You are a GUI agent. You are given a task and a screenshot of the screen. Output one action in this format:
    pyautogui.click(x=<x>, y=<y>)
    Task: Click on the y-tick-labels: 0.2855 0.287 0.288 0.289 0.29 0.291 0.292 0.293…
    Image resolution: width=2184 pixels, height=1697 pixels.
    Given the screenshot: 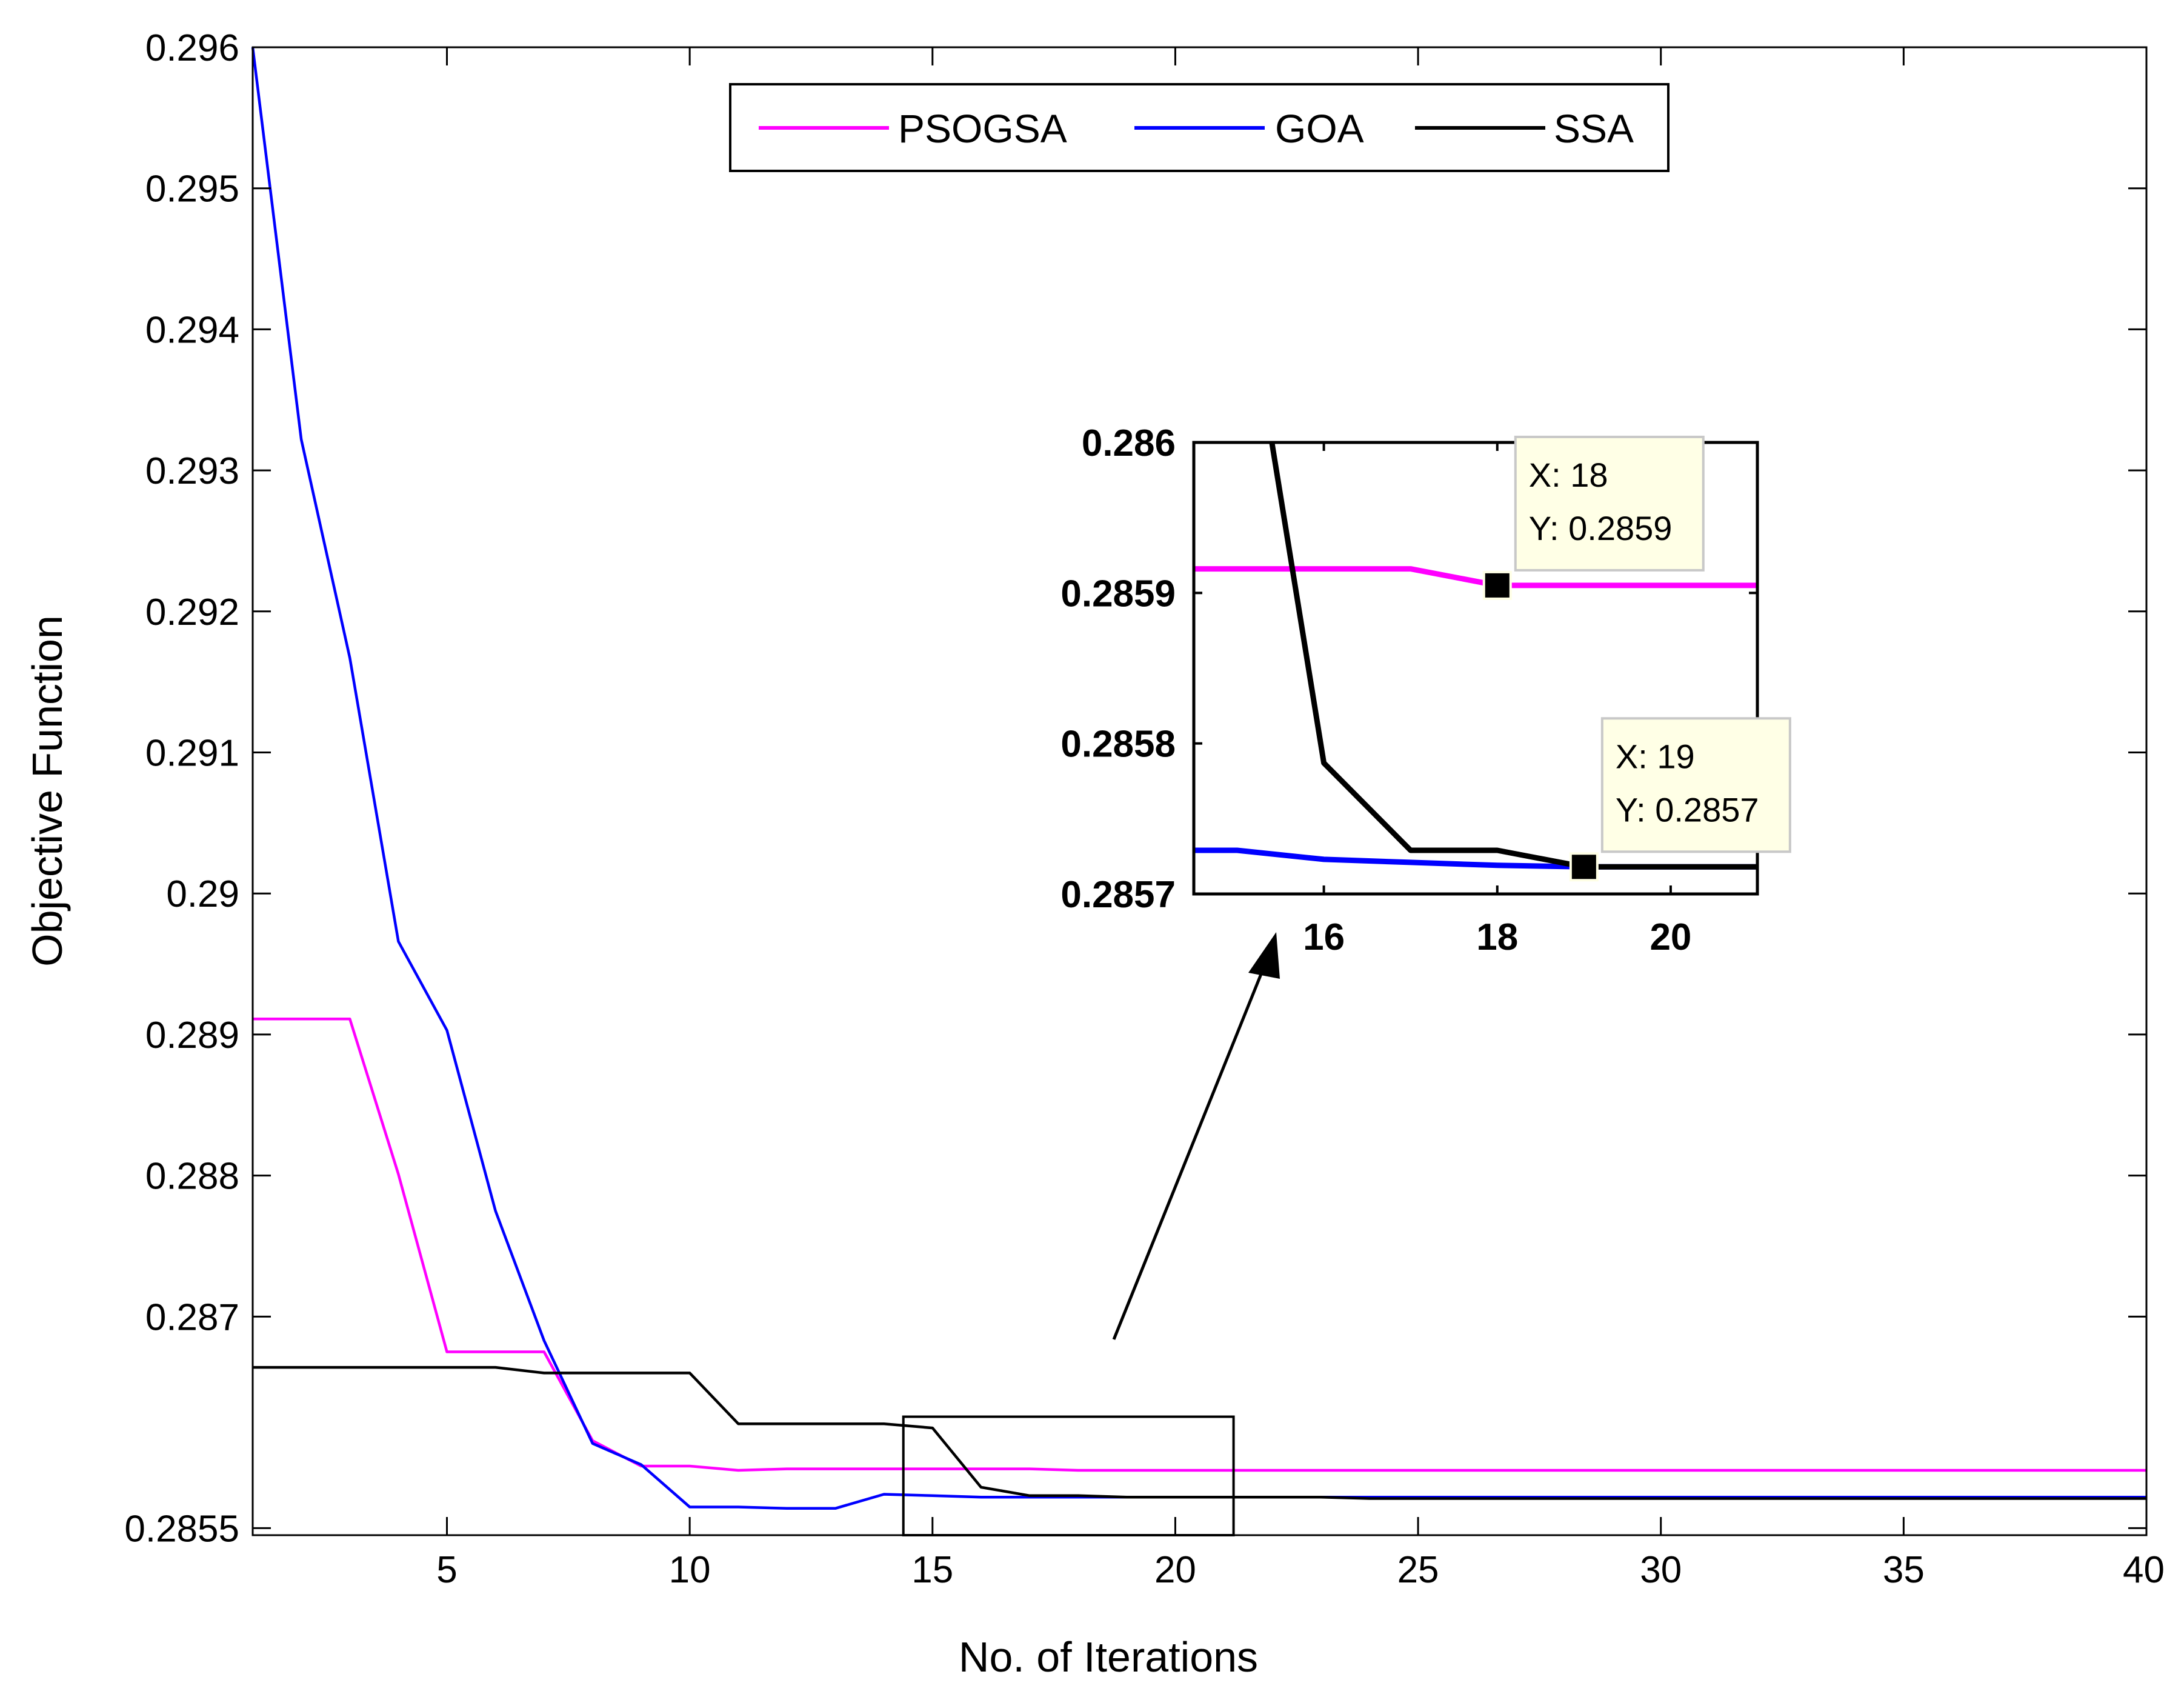 What is the action you would take?
    pyautogui.click(x=181, y=788)
    